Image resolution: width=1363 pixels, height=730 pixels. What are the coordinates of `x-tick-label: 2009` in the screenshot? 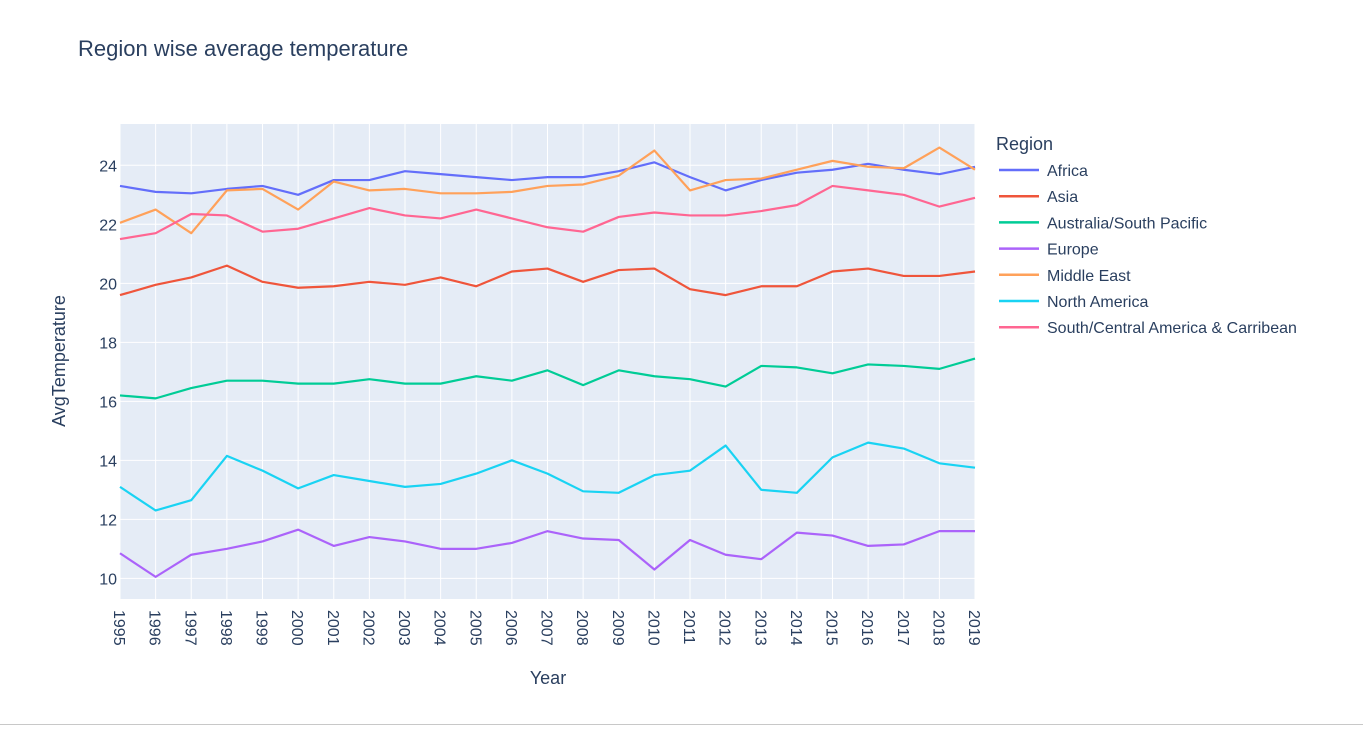 It's located at (617, 628).